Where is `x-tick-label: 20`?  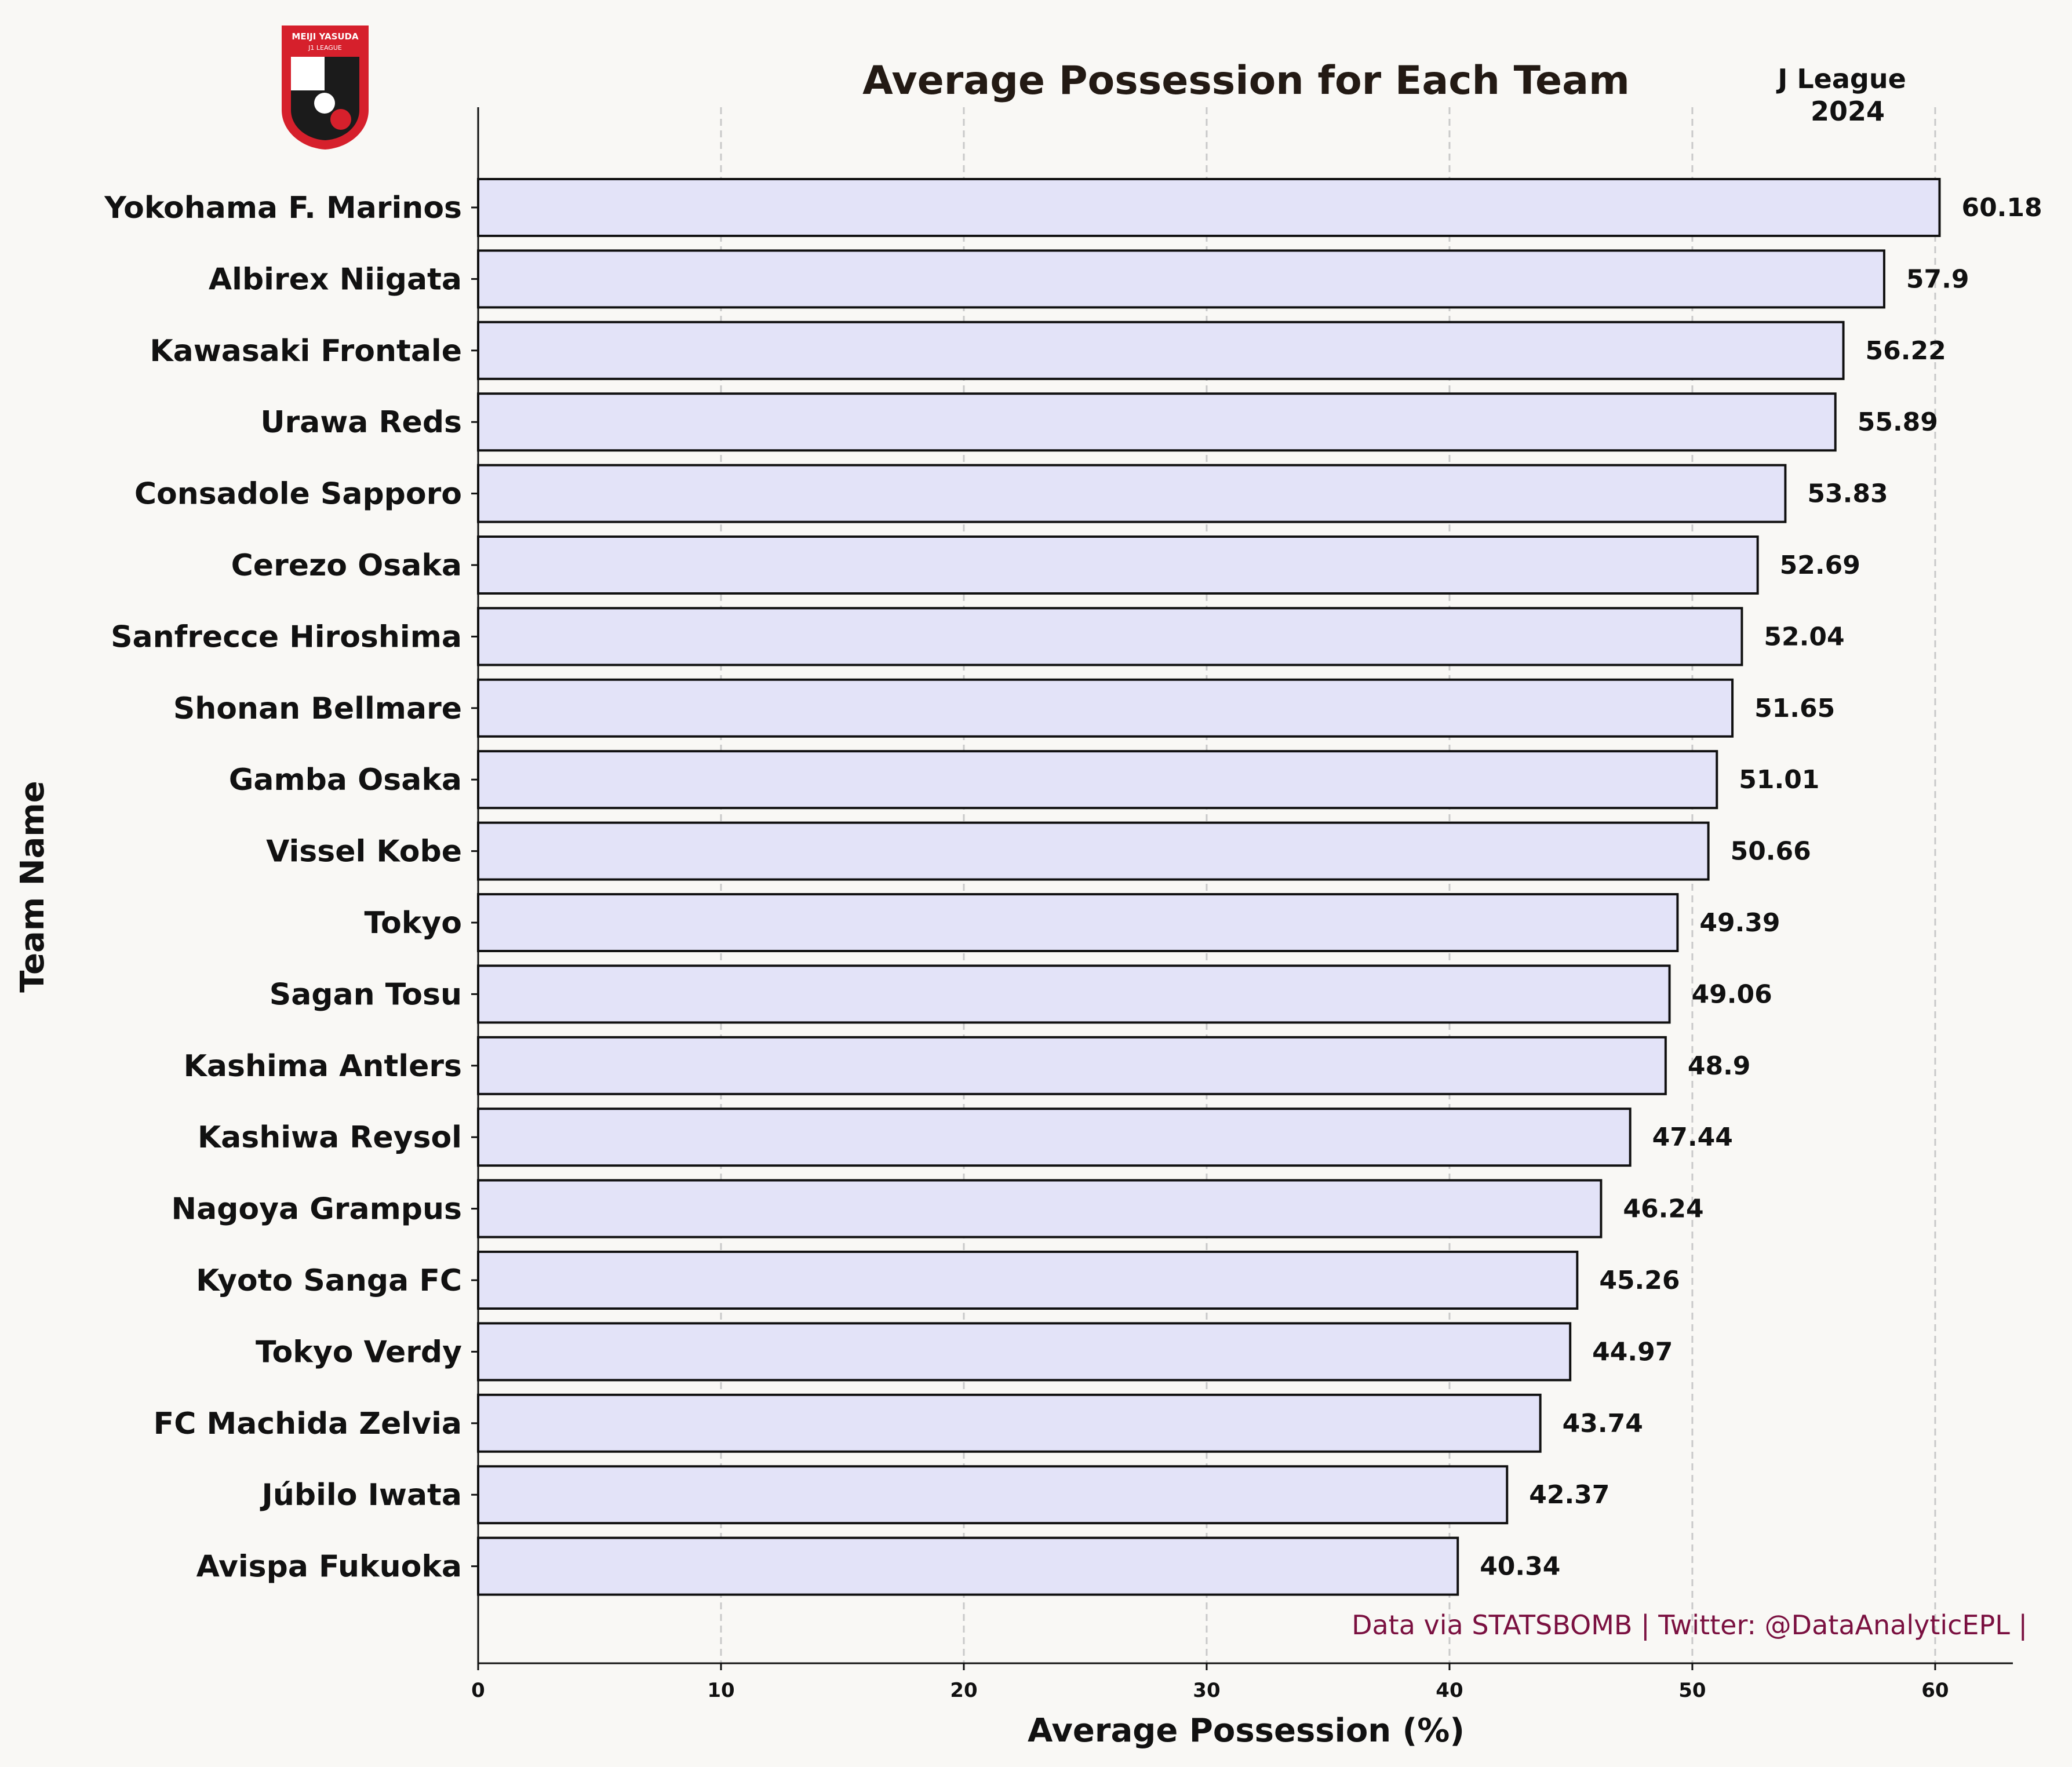 x-tick-label: 20 is located at coordinates (963, 1690).